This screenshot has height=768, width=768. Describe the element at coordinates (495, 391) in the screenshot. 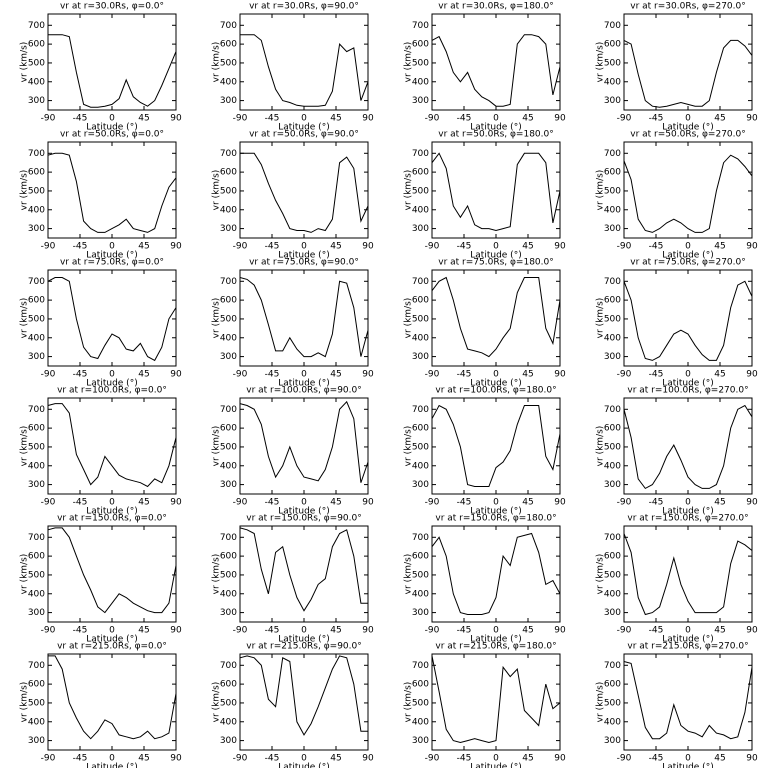

I see `chart-title: vr at r=100.0Rs, φ=180.0°` at that location.